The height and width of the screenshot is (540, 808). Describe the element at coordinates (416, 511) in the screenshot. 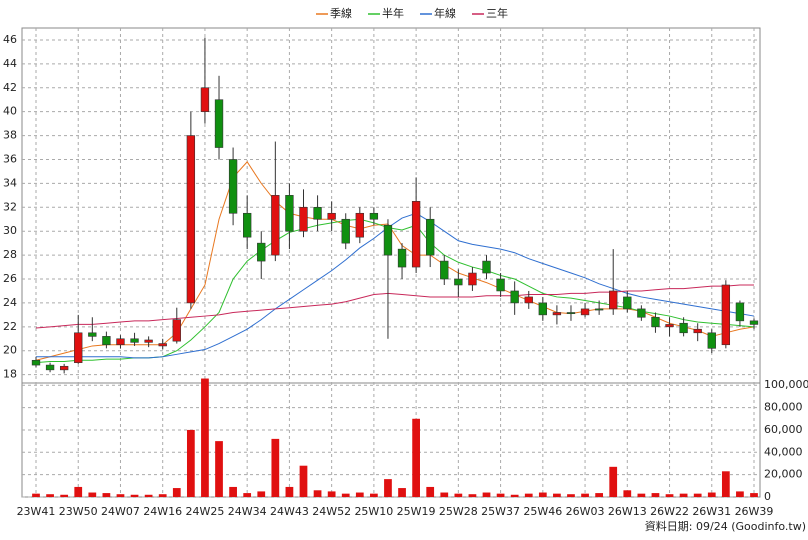

I see `x-tick-label: 25W19` at that location.